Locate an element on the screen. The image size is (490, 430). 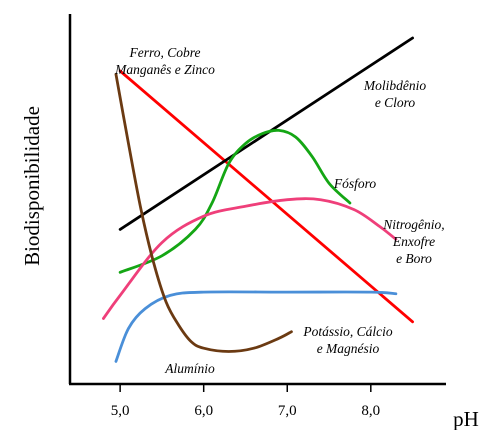
x-tick-label: 6,0 is located at coordinates (203, 411).